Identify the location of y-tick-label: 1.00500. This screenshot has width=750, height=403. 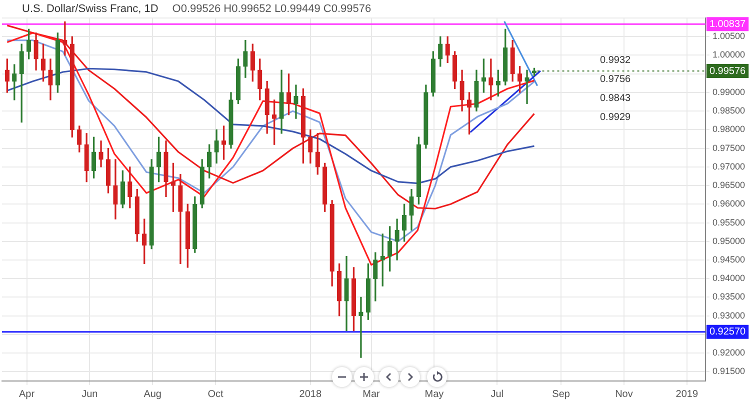
(729, 36).